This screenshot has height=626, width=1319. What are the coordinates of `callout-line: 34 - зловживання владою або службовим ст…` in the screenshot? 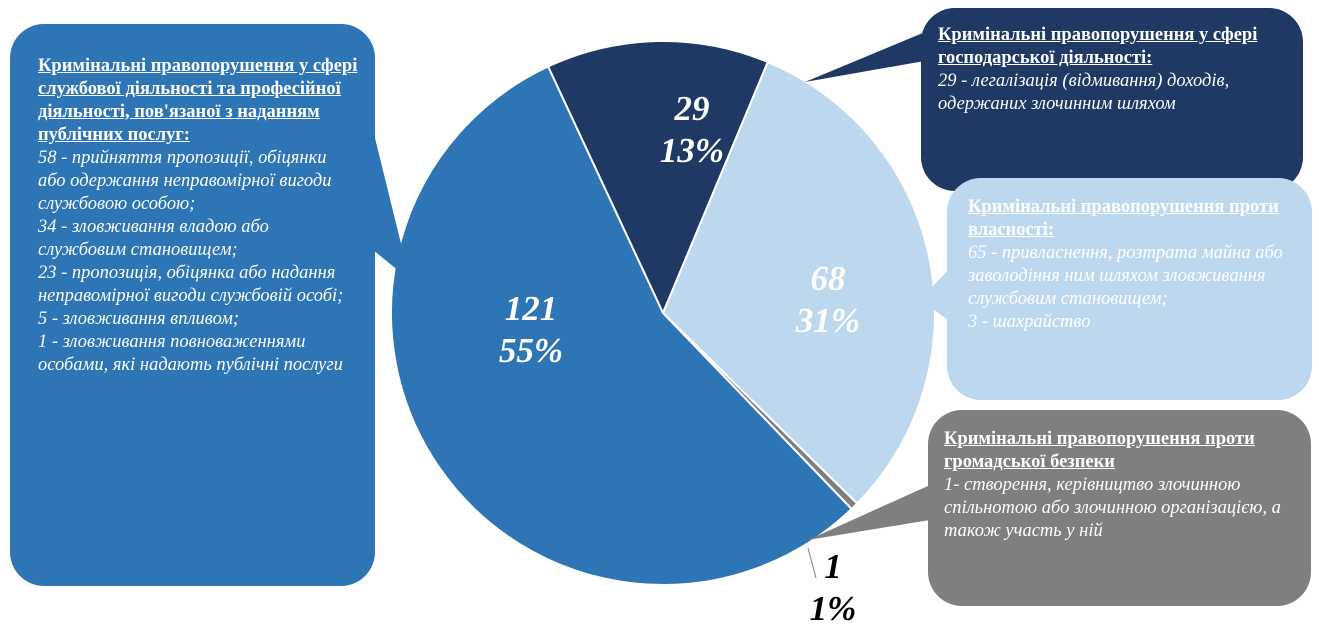 It's located at (153, 238).